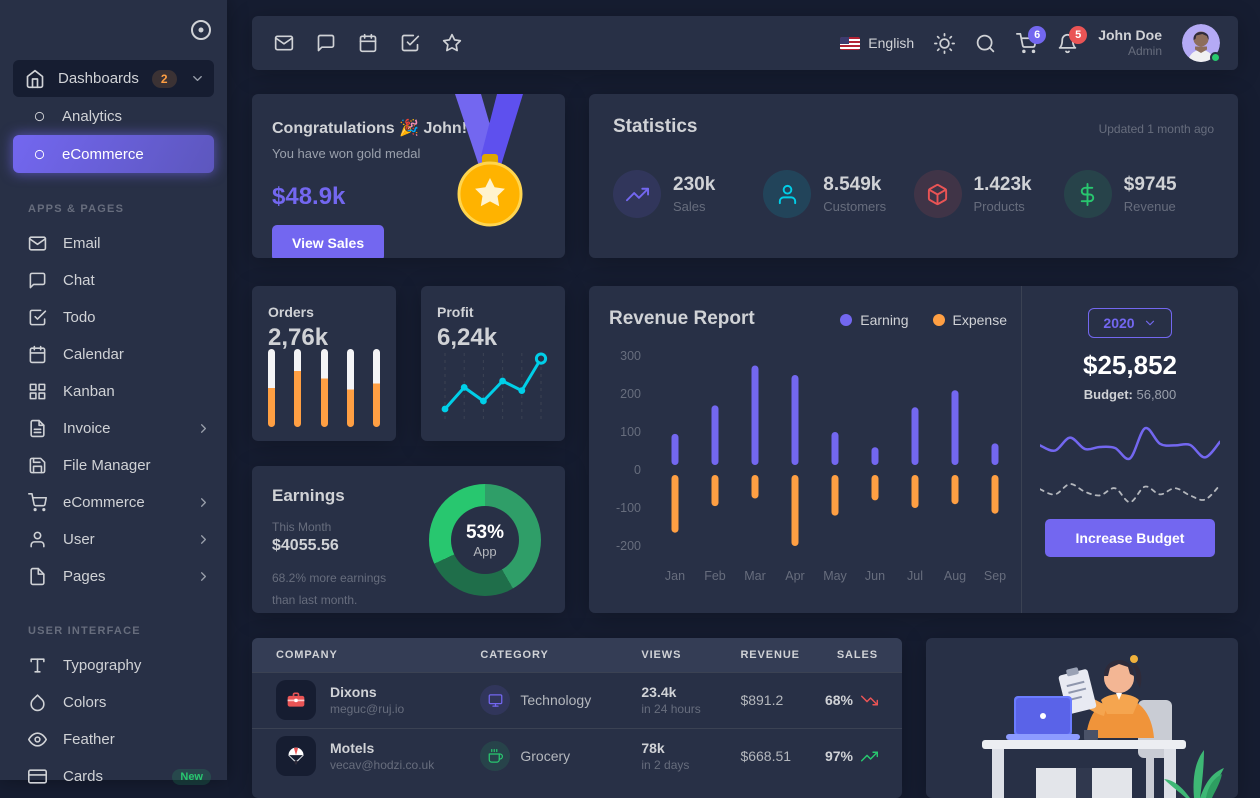  Describe the element at coordinates (113, 317) in the screenshot. I see `sidebar-item-todo: Todo` at that location.